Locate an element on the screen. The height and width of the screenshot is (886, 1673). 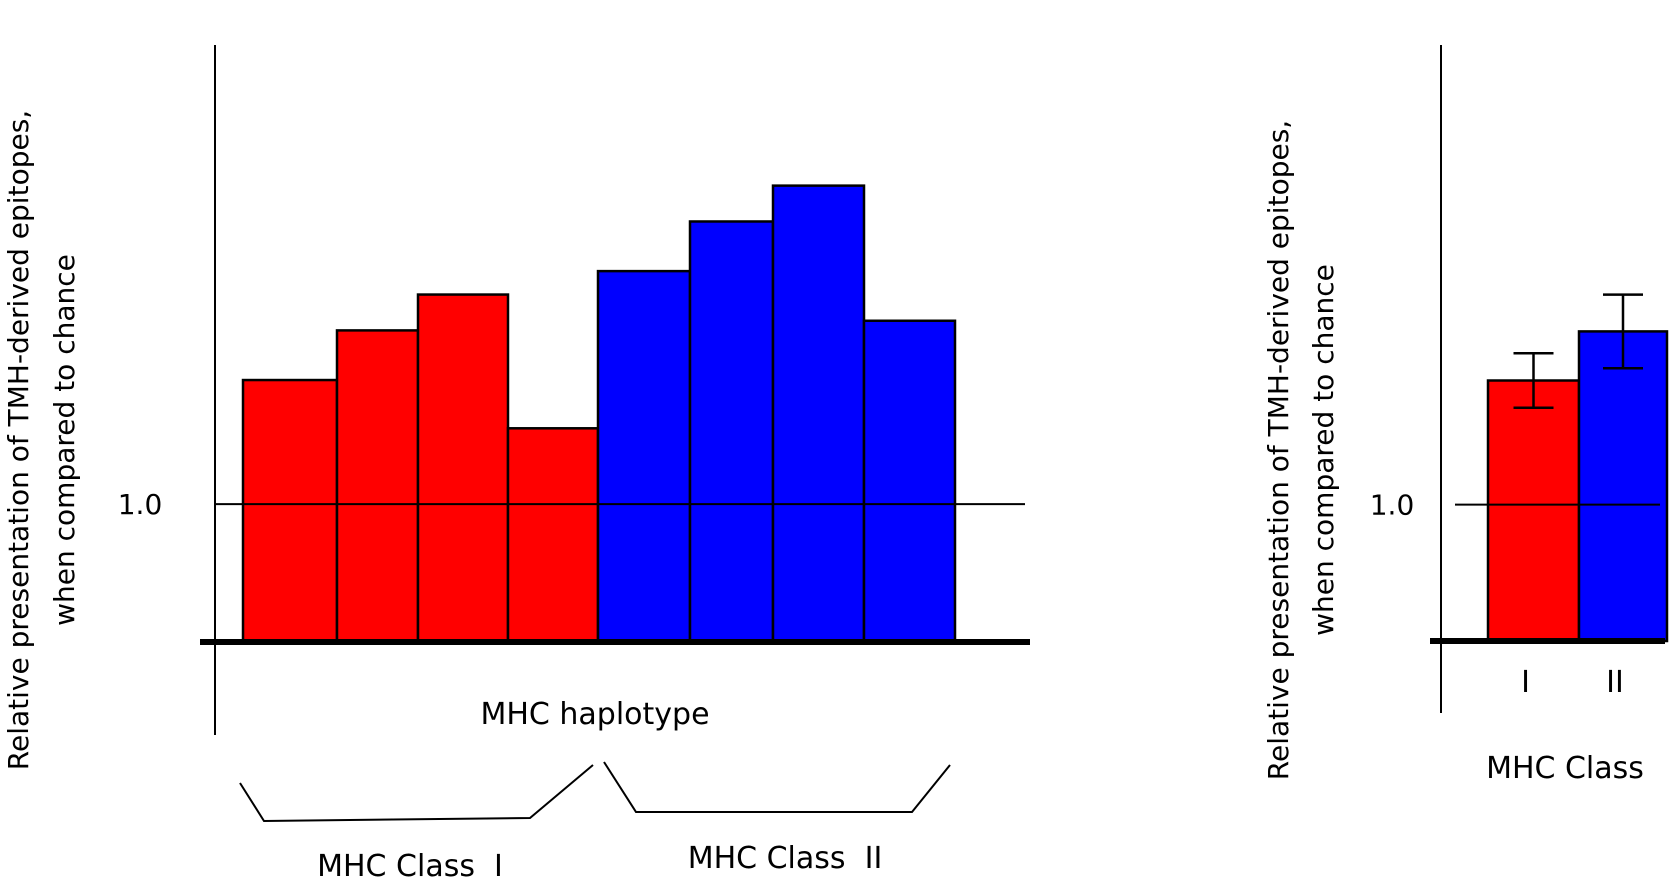
right-reference-tick-label: 1.0 is located at coordinates (1392, 505).